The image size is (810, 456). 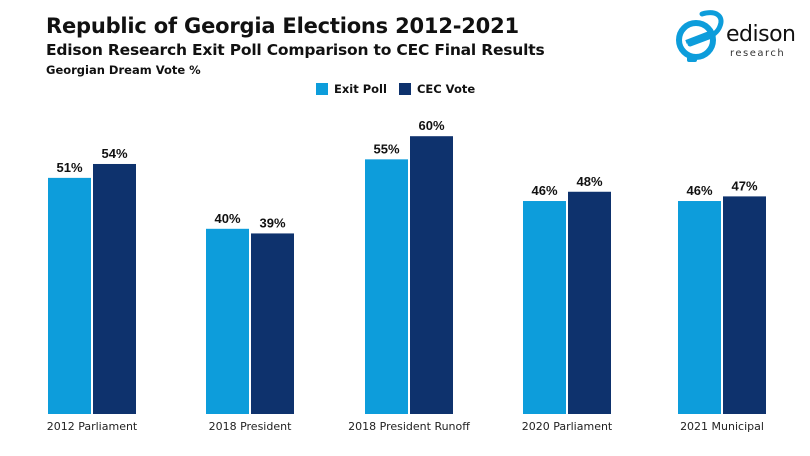 I want to click on x-tick-label: 2020 Parliament, so click(x=567, y=426).